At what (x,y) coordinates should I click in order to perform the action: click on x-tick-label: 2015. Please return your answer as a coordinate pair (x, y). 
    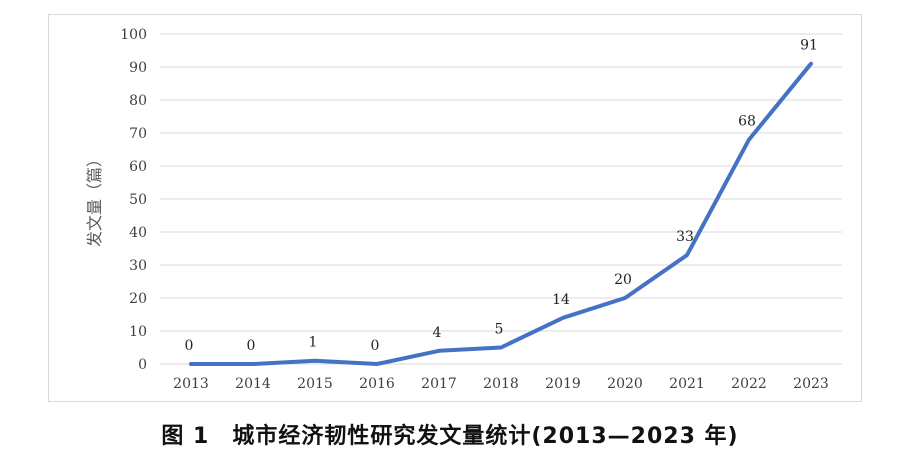
    Looking at the image, I should click on (315, 384).